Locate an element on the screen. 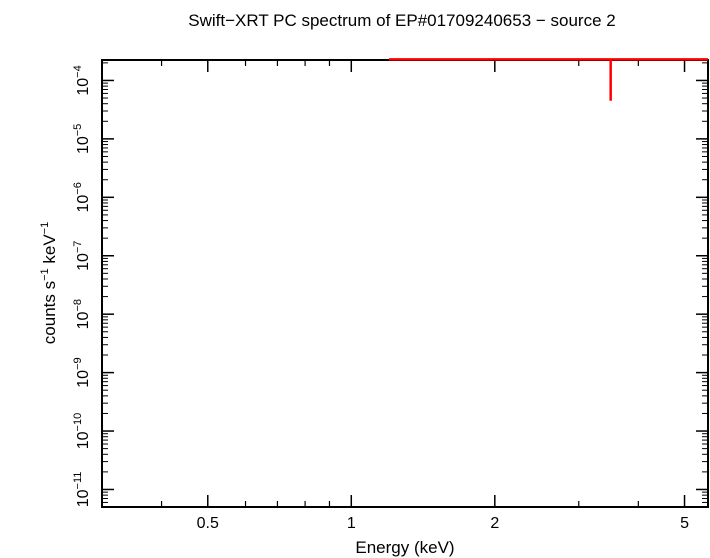 This screenshot has width=710, height=558. y-tick-label: 10−9 is located at coordinates (82, 372).